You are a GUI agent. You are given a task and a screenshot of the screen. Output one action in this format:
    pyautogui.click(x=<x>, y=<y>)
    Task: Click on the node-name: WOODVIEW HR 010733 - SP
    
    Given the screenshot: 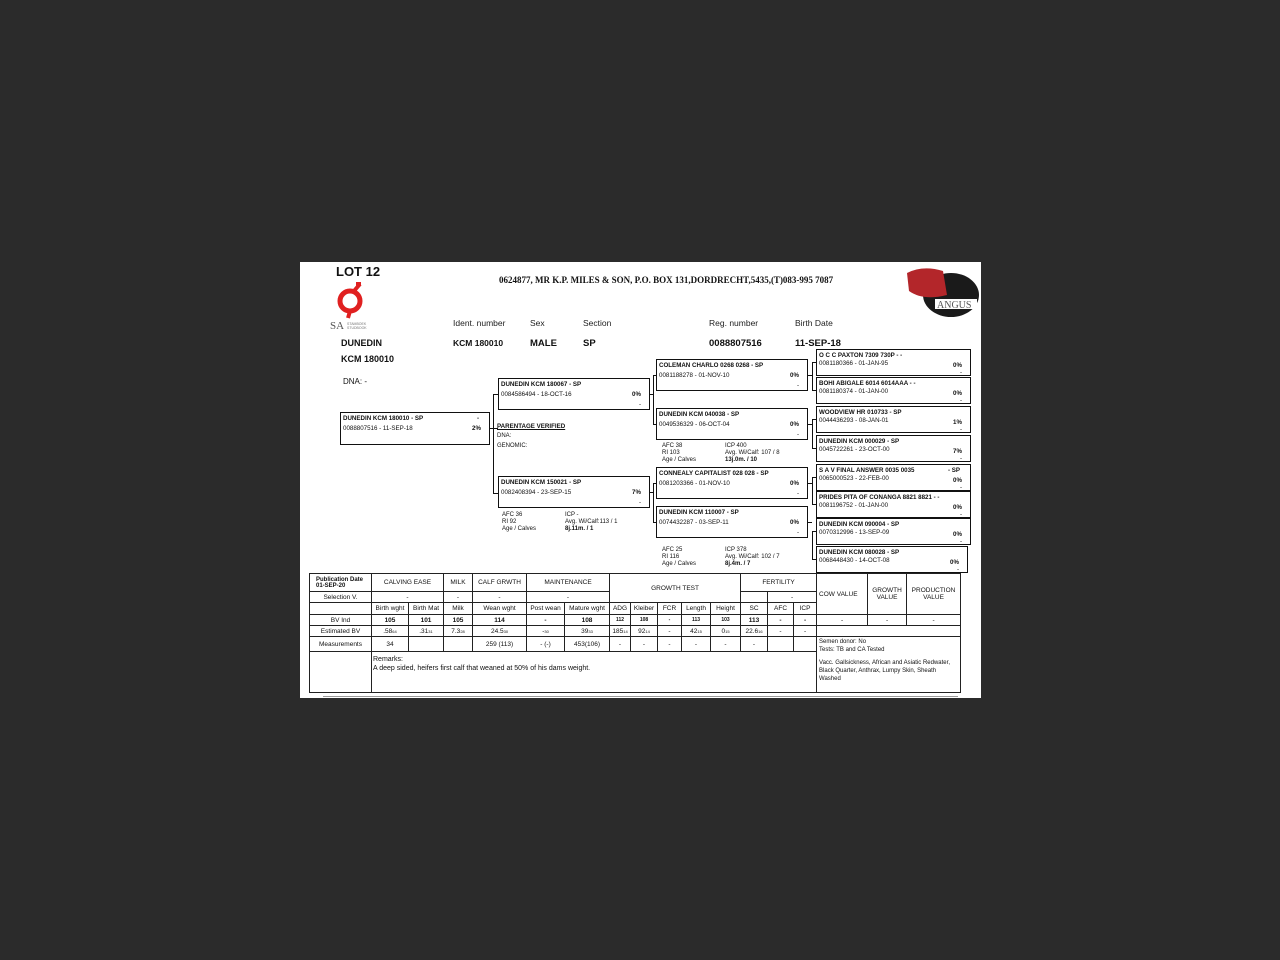 What is the action you would take?
    pyautogui.click(x=860, y=412)
    